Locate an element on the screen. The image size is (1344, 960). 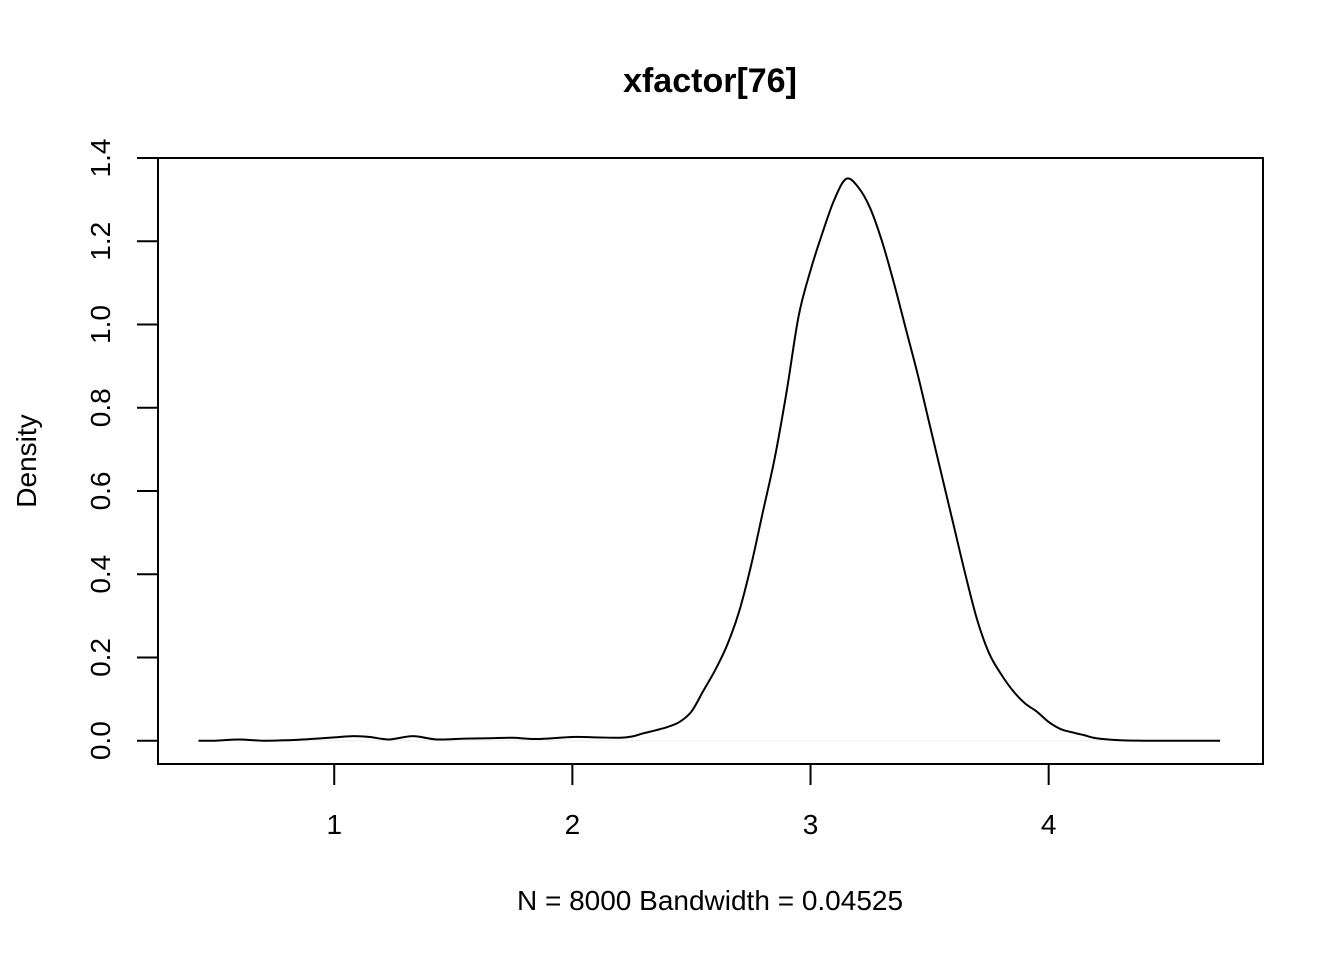
y-tick-label: 0.2 is located at coordinates (100, 657).